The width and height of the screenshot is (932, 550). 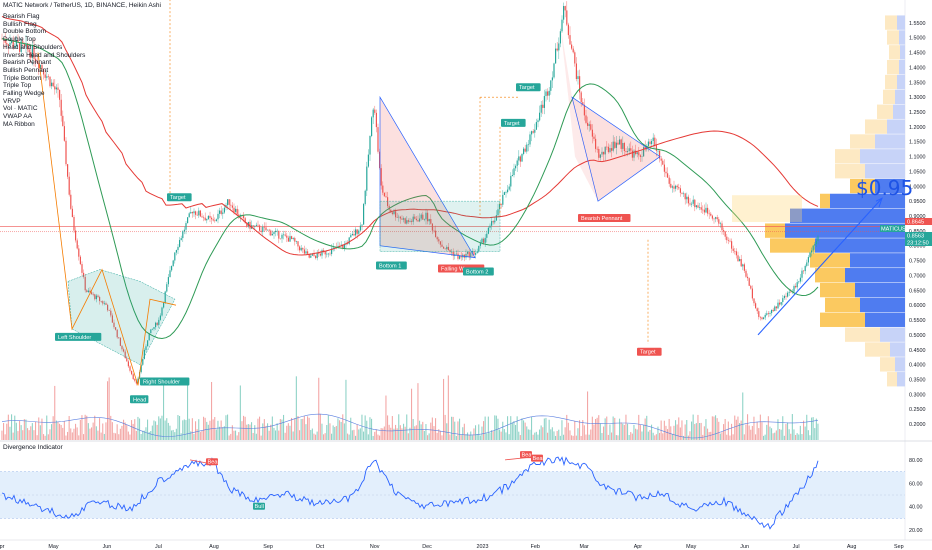 What do you see at coordinates (477, 272) in the screenshot?
I see `pattern-label-text: Bottom 2` at bounding box center [477, 272].